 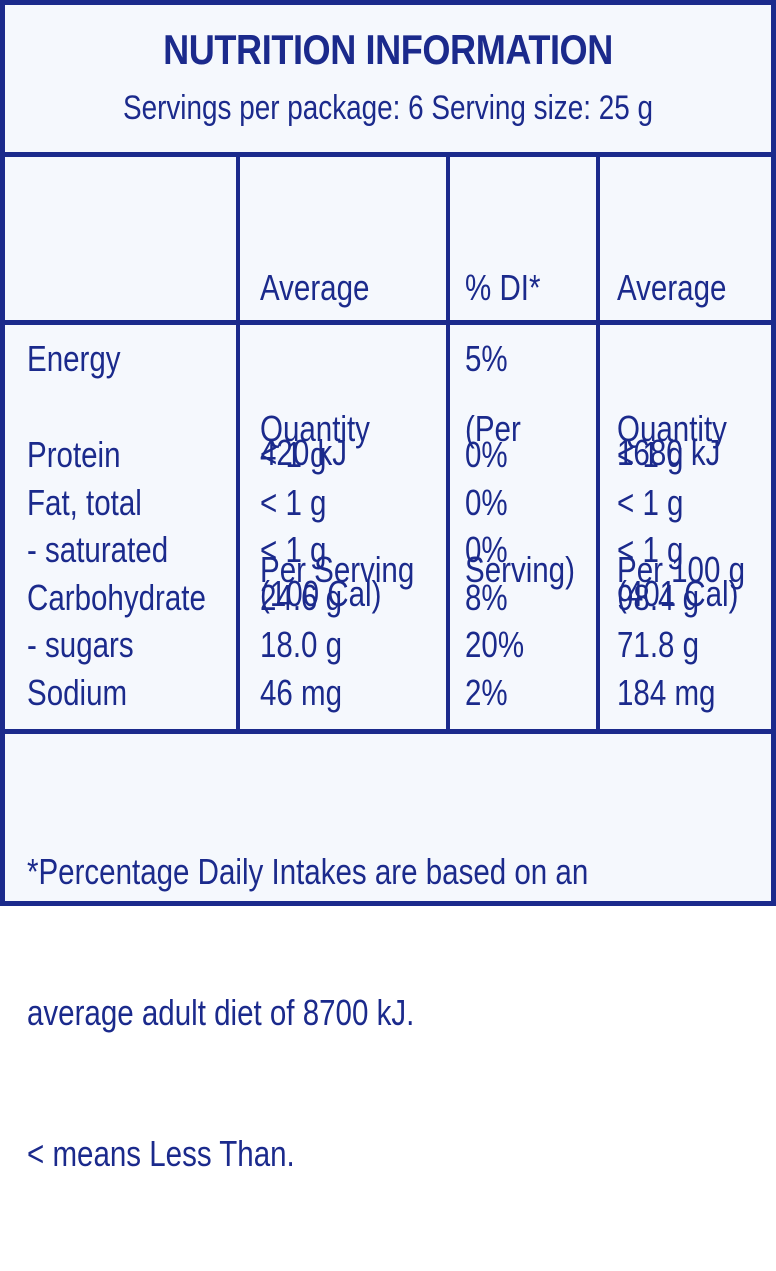 What do you see at coordinates (486, 454) in the screenshot?
I see `protein-di: 0%` at bounding box center [486, 454].